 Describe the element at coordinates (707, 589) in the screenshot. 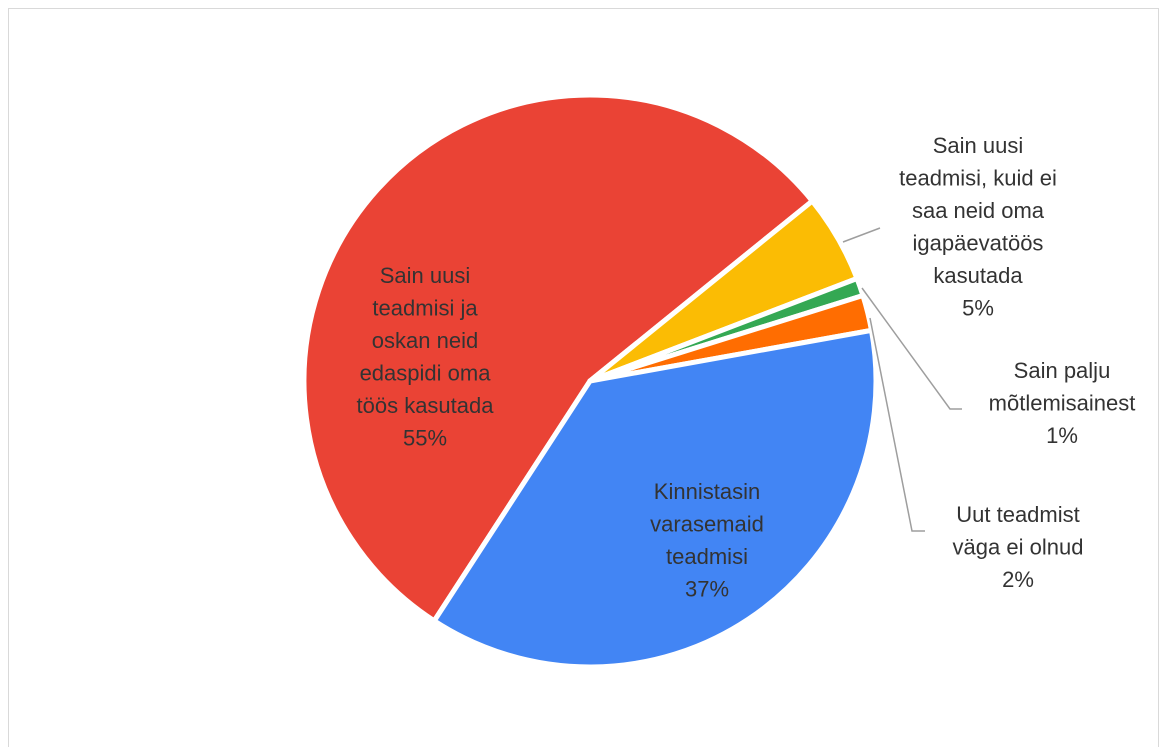

I see `slice-value-label: 37%` at that location.